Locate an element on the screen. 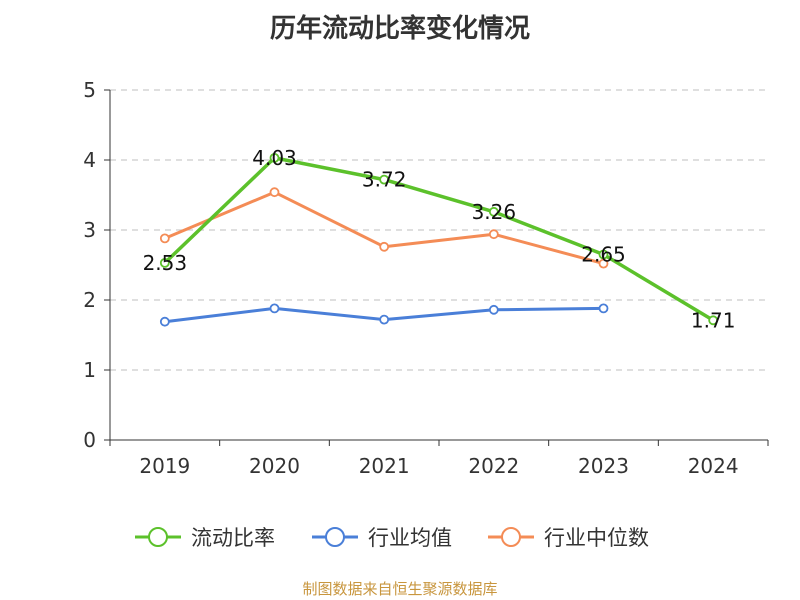 This screenshot has height=600, width=800. legend-label: 行业均值 is located at coordinates (410, 538).